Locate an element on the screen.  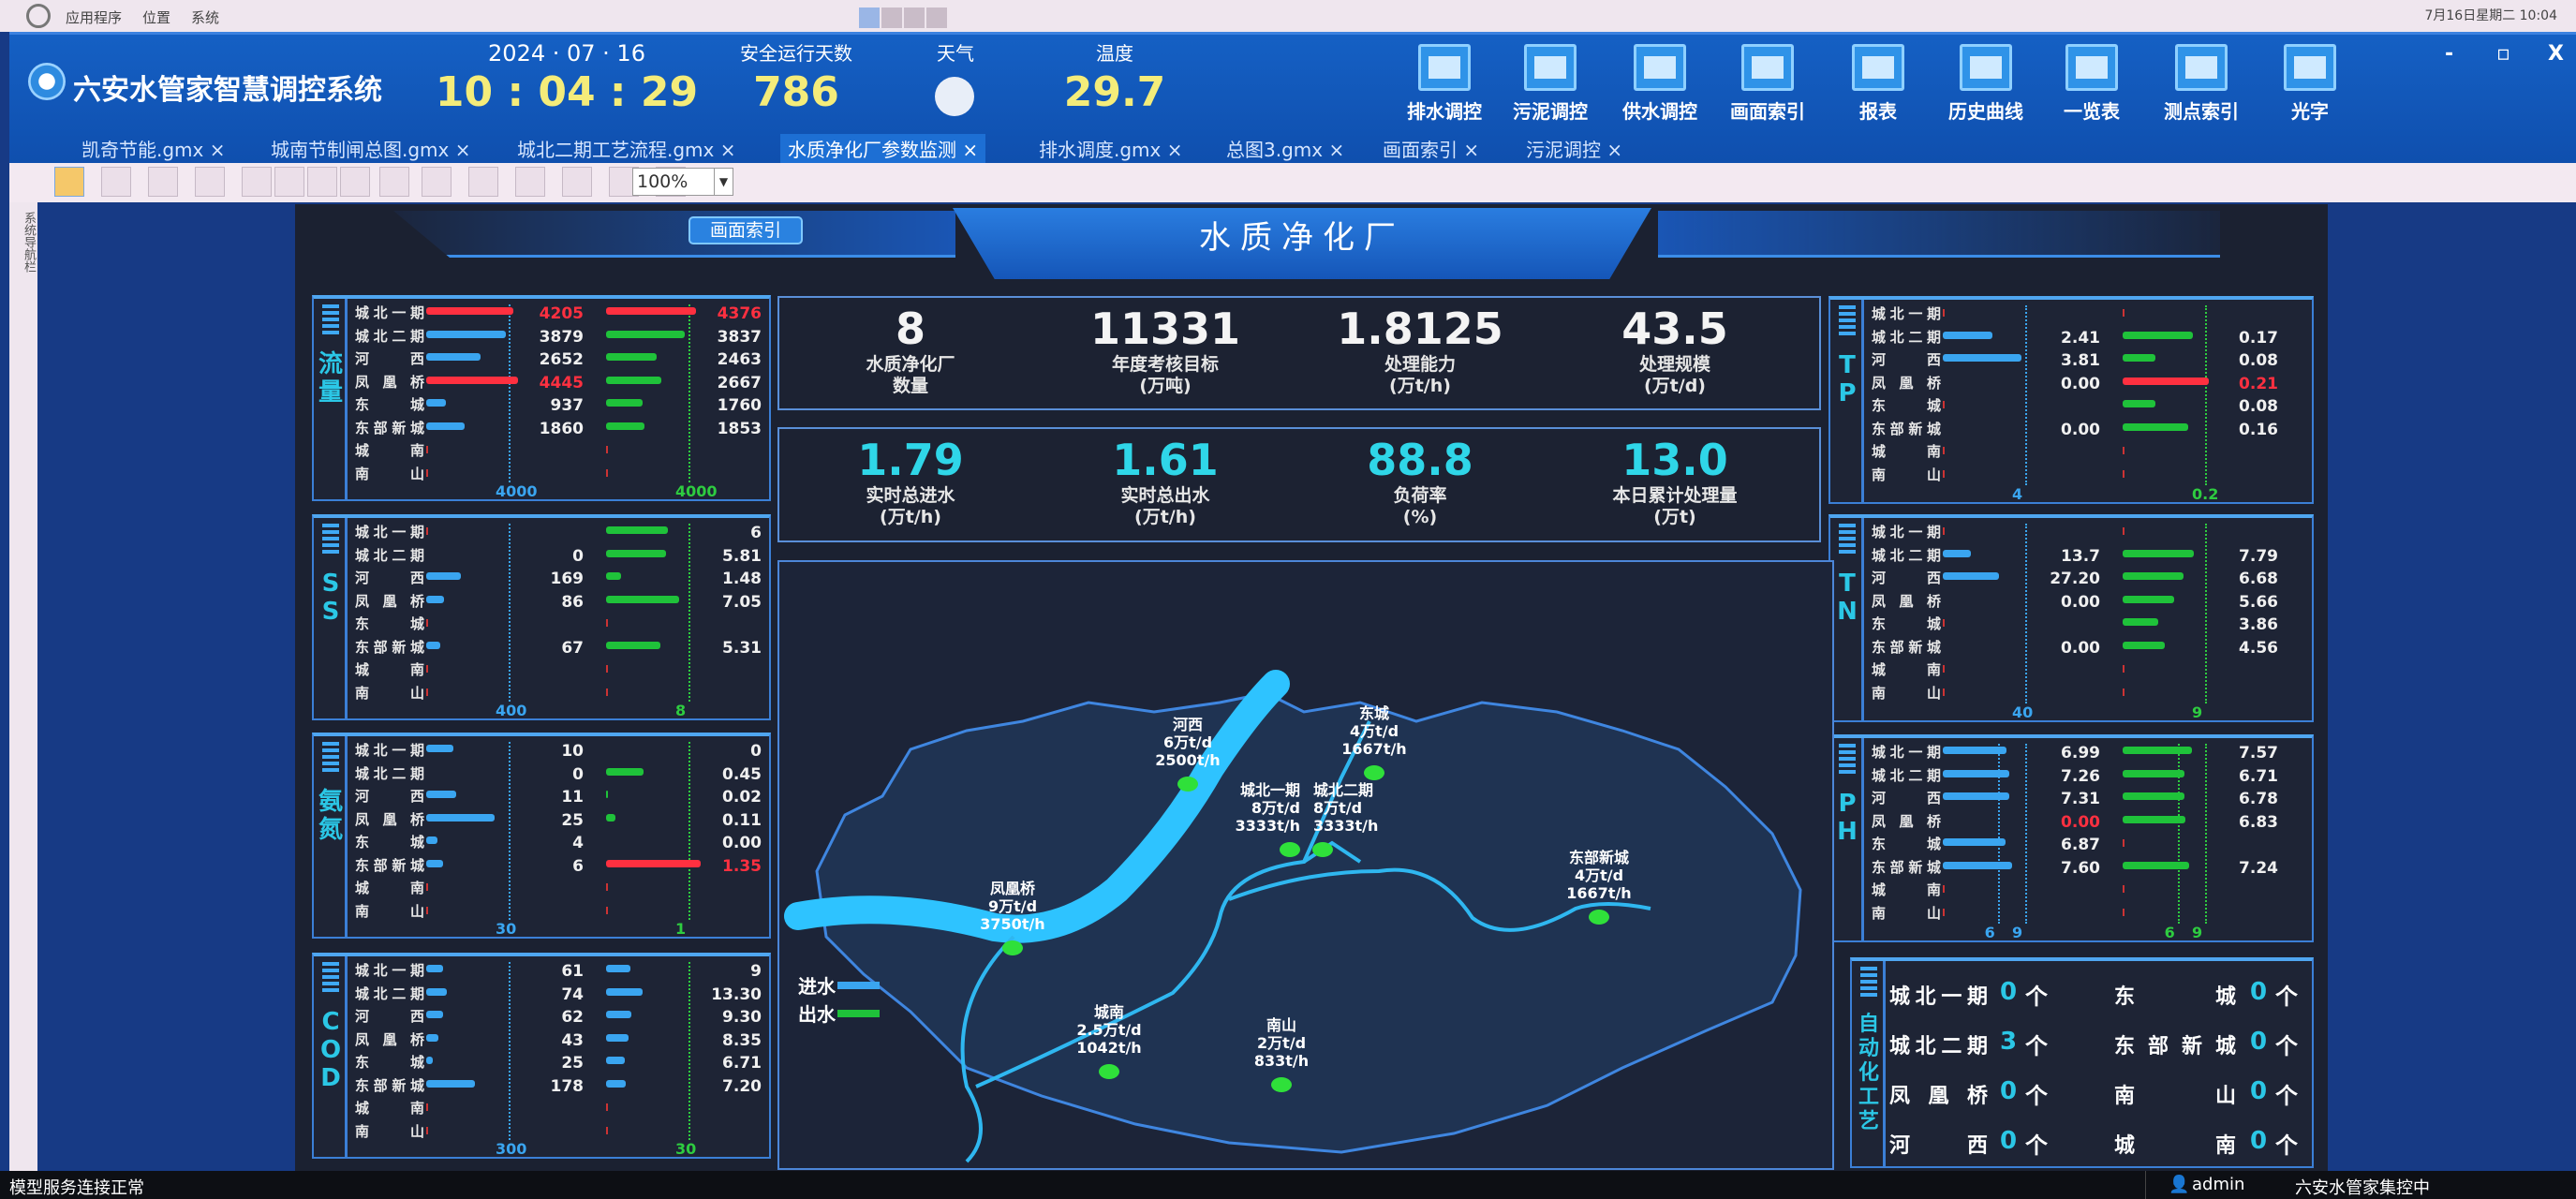
user-icon: 👤 is located at coordinates (2179, 1184).